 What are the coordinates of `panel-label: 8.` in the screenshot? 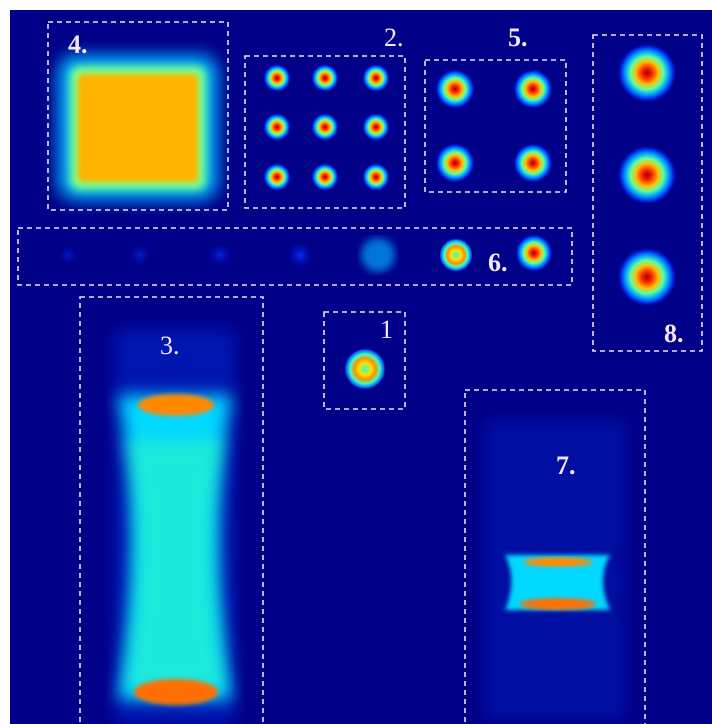 It's located at (674, 333).